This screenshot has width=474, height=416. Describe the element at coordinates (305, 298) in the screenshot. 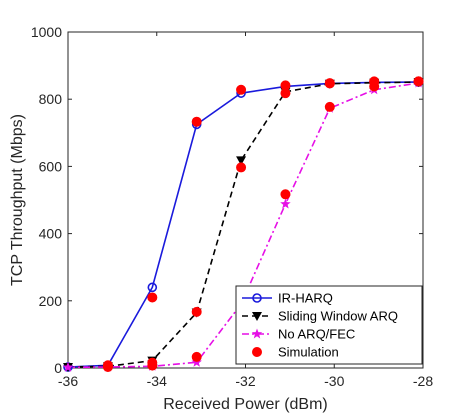

I see `legend-label-ir-harq: IR-HARQ` at that location.